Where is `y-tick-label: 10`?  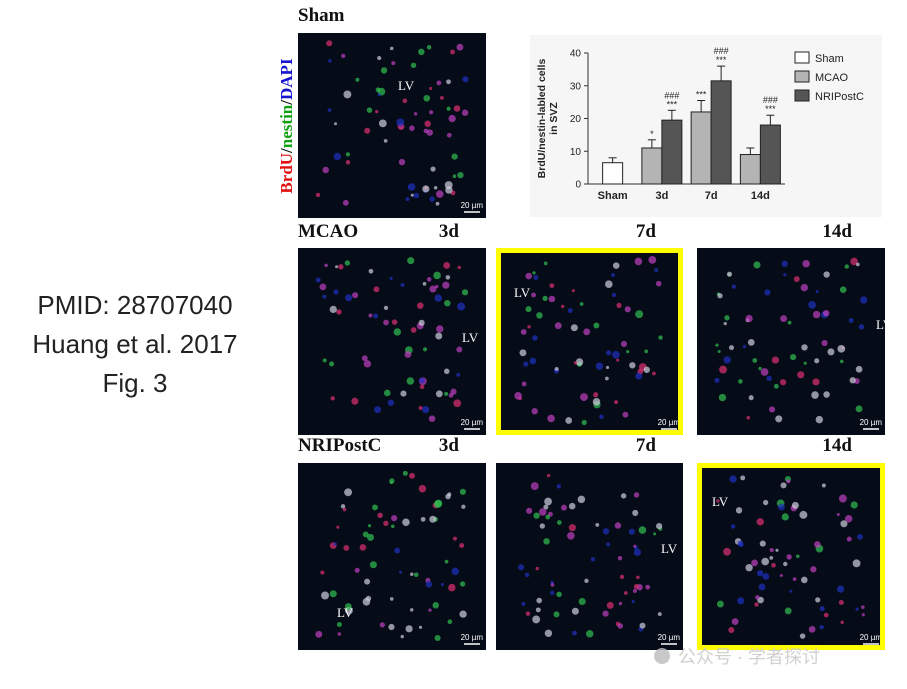
y-tick-label: 10 is located at coordinates (576, 152).